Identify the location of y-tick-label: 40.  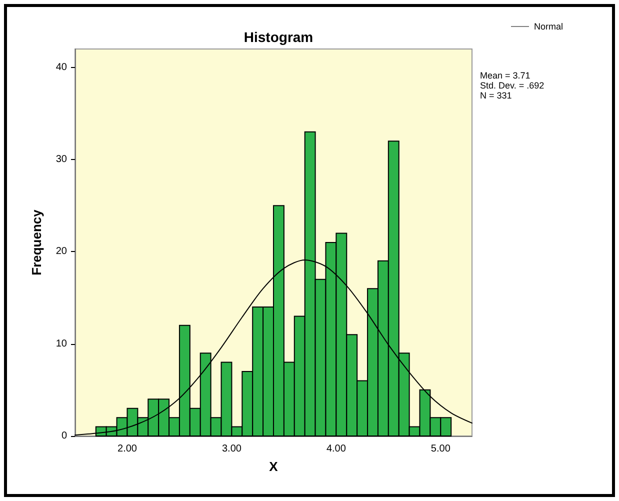
(62, 67).